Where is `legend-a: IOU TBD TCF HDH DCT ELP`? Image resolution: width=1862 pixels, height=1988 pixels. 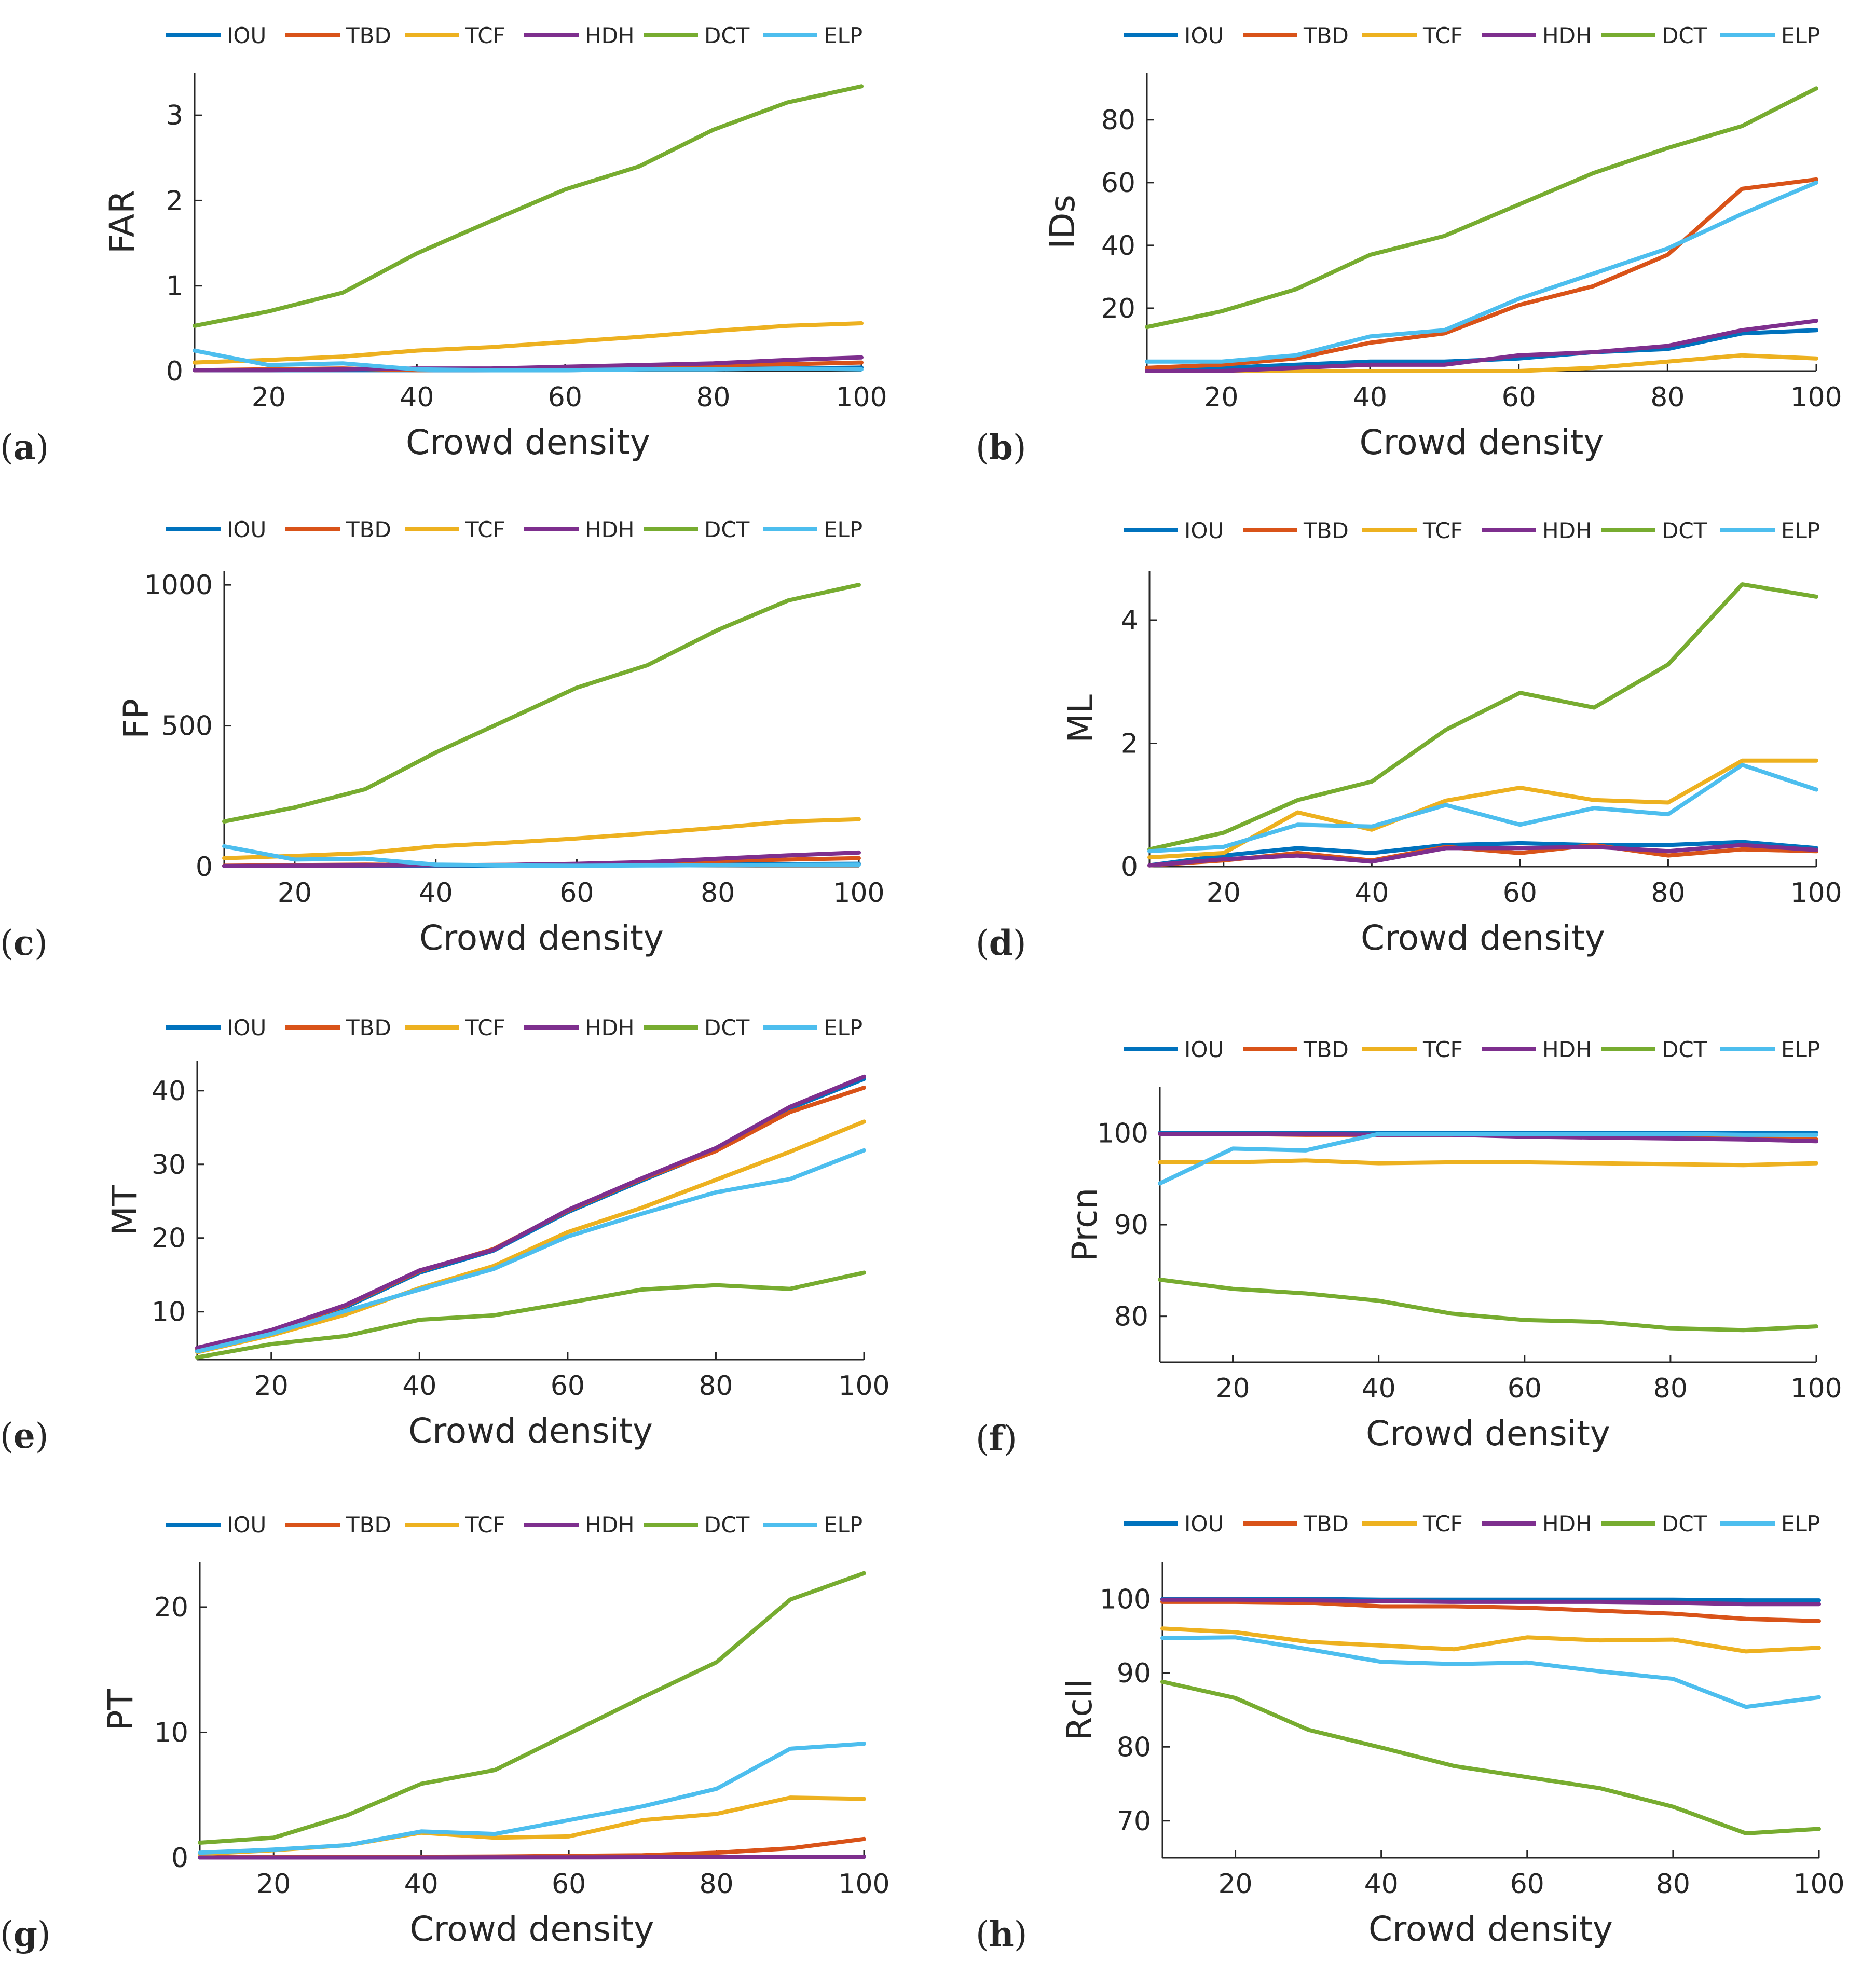
legend-a: IOU TBD TCF HDH DCT ELP is located at coordinates (514, 36).